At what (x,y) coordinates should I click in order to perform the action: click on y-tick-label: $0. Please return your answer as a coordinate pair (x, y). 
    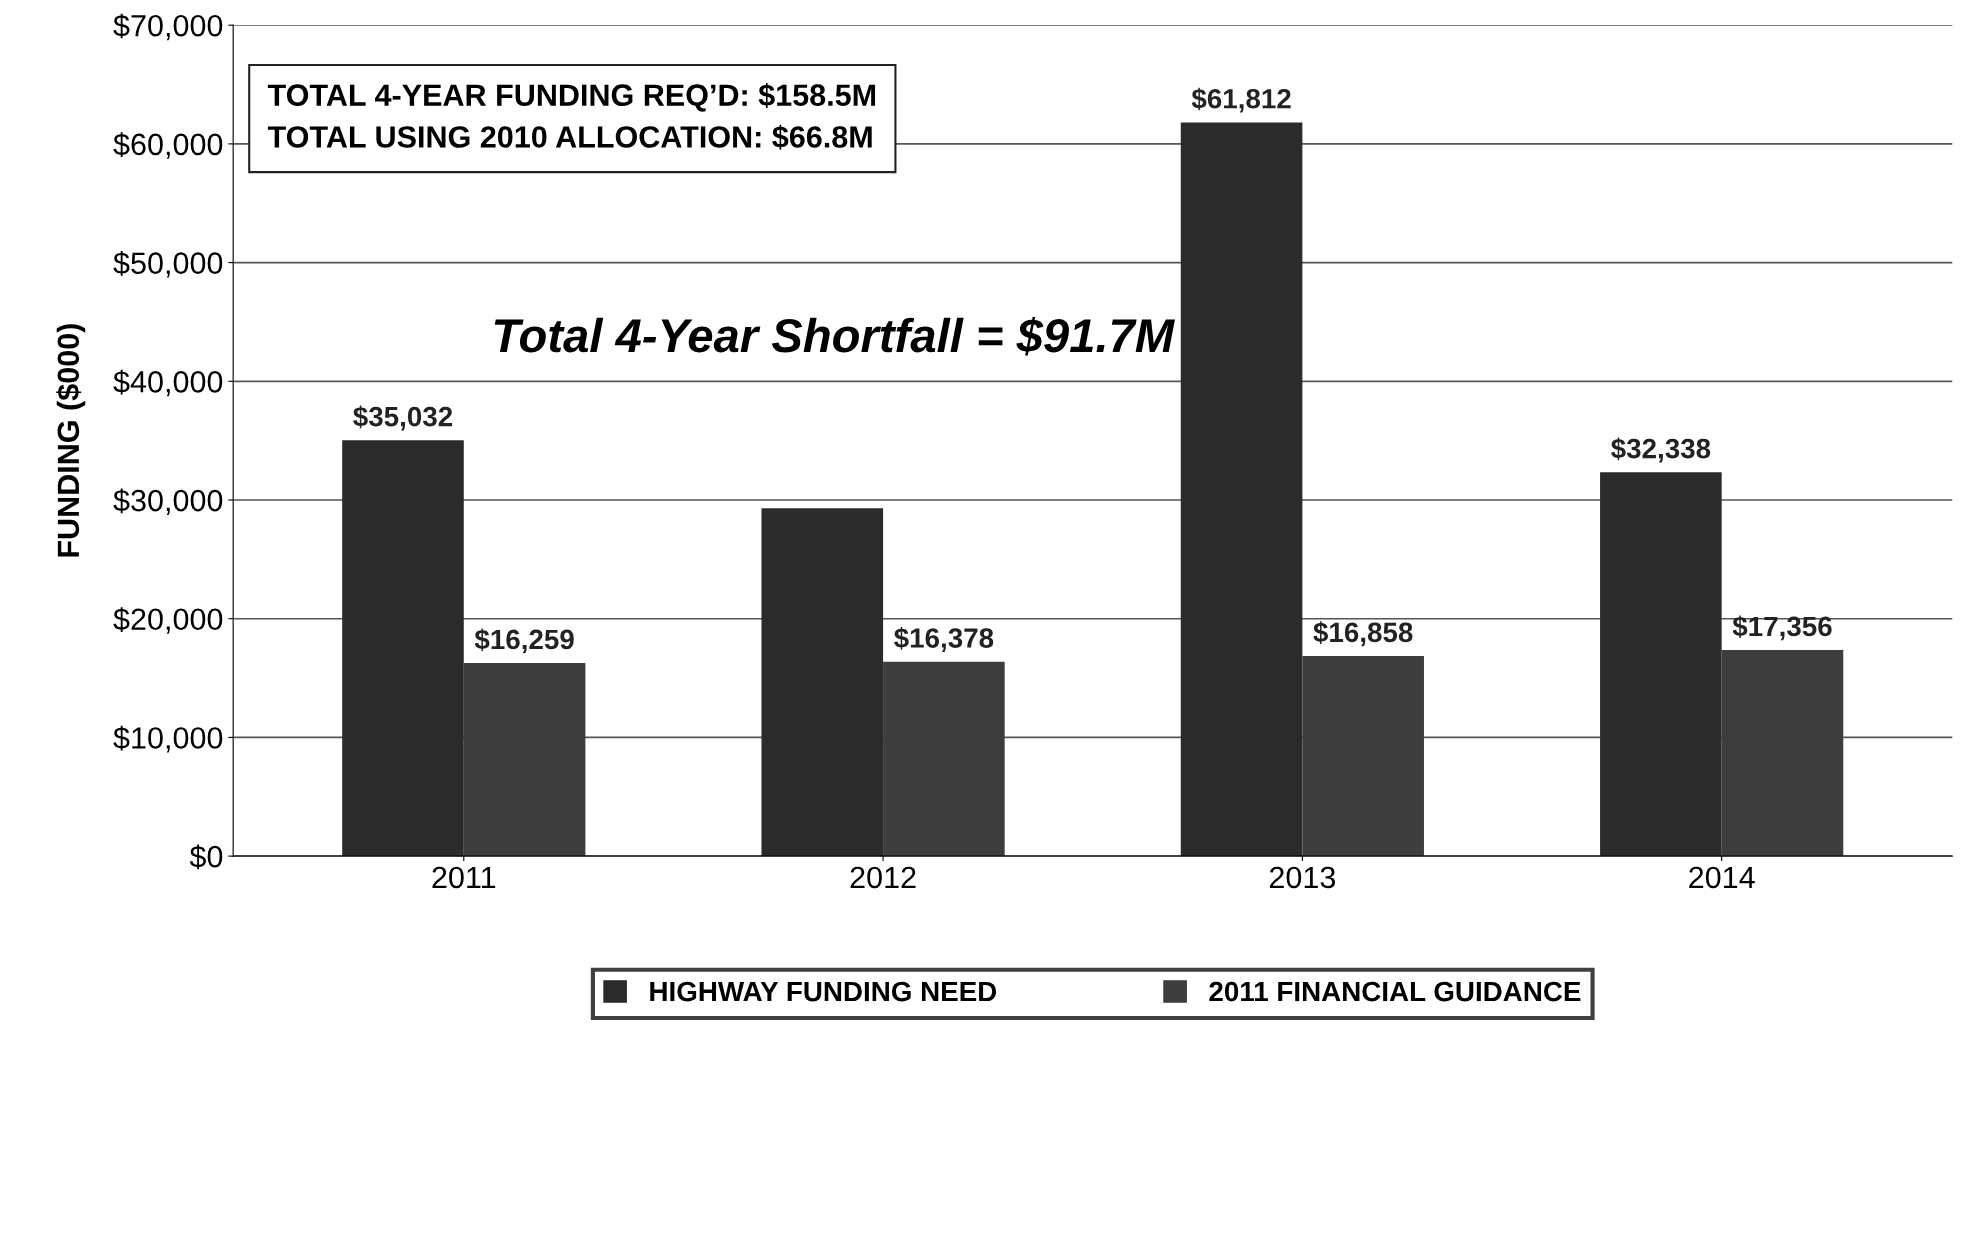
    Looking at the image, I should click on (206, 857).